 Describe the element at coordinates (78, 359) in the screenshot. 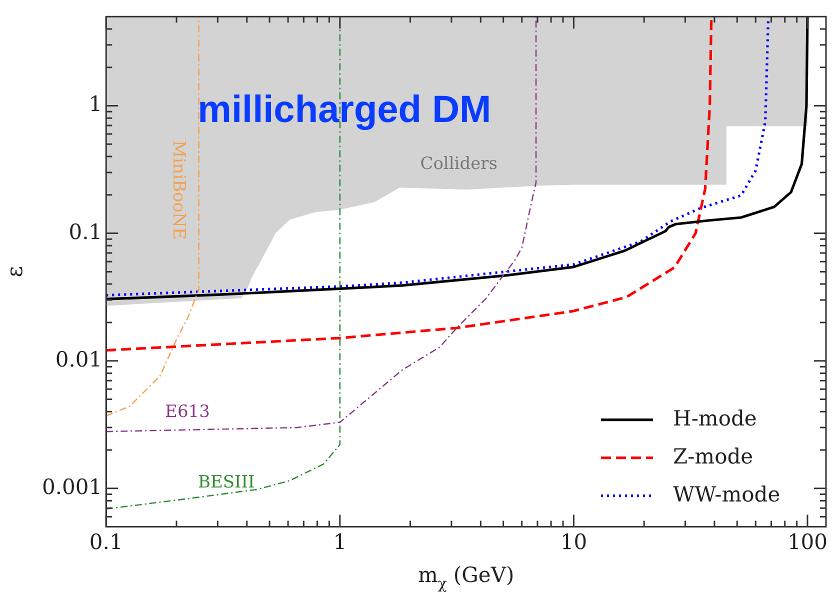

I see `y-tick-label: 0.01` at that location.